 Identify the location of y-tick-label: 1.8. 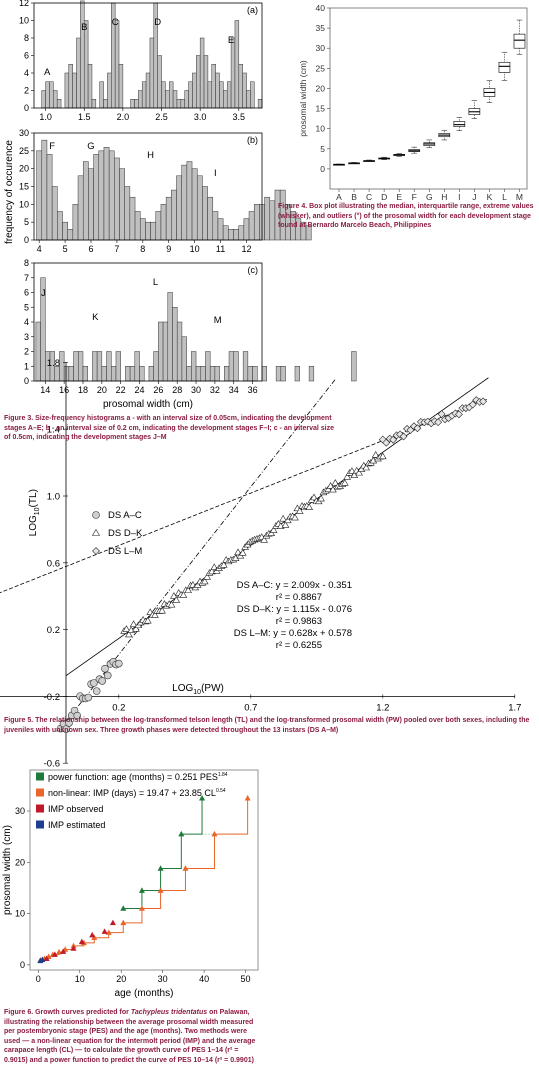
(53, 363).